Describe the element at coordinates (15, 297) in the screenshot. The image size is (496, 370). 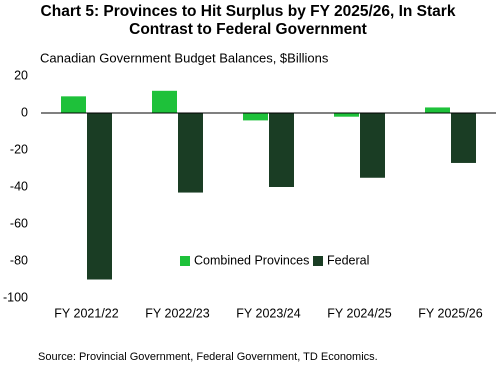
I see `y-tick-label: -100` at that location.